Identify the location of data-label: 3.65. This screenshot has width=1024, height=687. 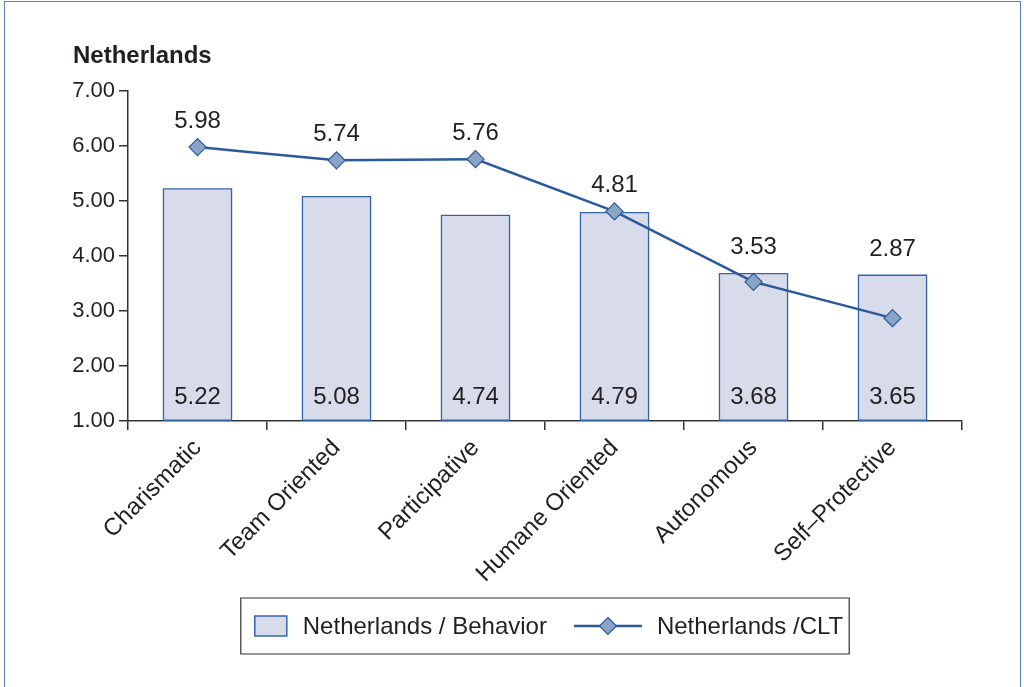
(892, 395).